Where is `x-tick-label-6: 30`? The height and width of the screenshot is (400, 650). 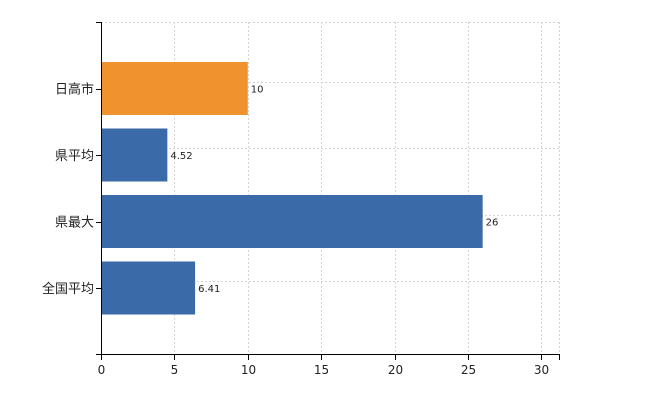 x-tick-label-6: 30 is located at coordinates (541, 370).